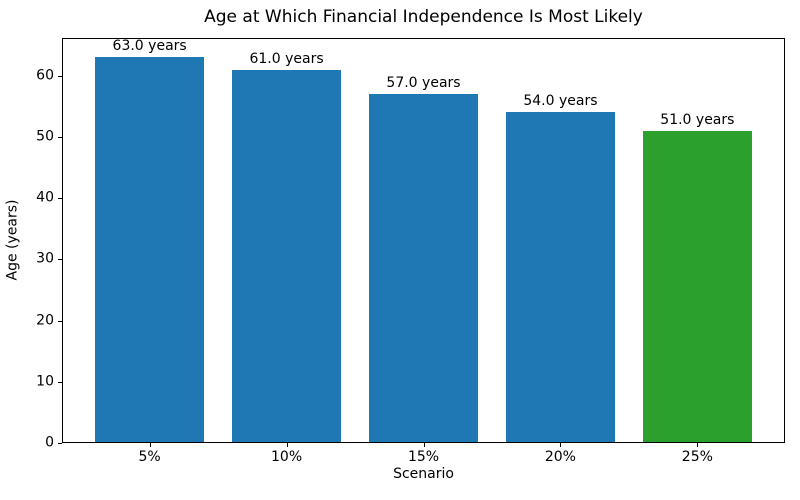 The height and width of the screenshot is (500, 800). Describe the element at coordinates (12, 240) in the screenshot. I see `y-axis-label: Age (years)` at that location.